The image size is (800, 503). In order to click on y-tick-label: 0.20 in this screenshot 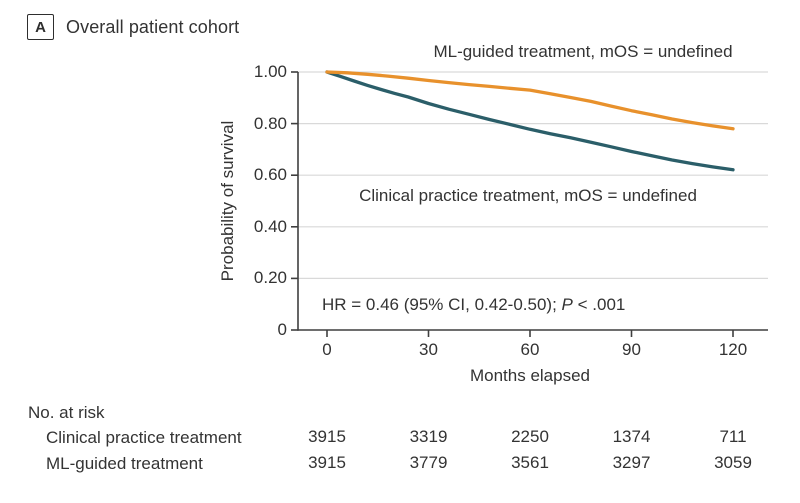, I will do `click(270, 278)`.